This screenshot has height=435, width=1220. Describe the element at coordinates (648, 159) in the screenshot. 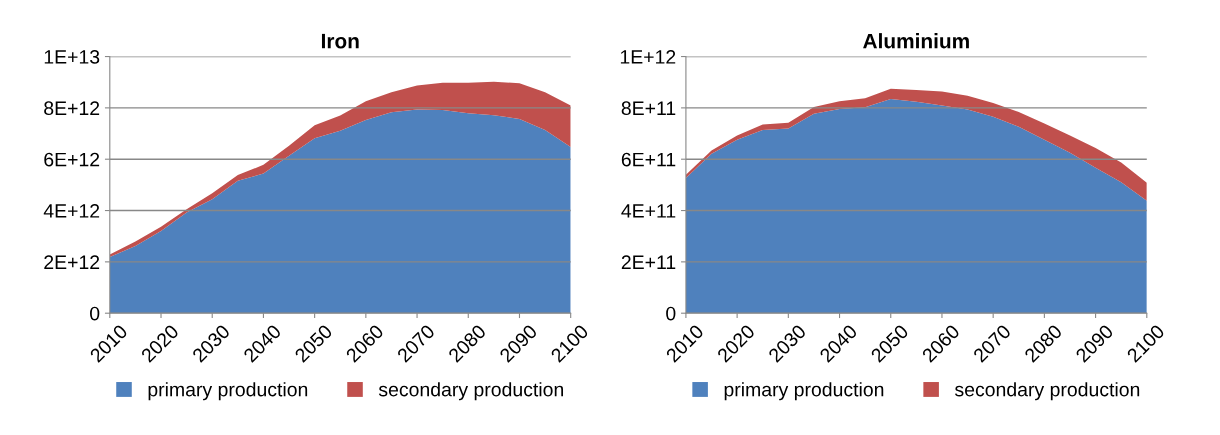

I see `y-tick-label: 6E+11` at that location.